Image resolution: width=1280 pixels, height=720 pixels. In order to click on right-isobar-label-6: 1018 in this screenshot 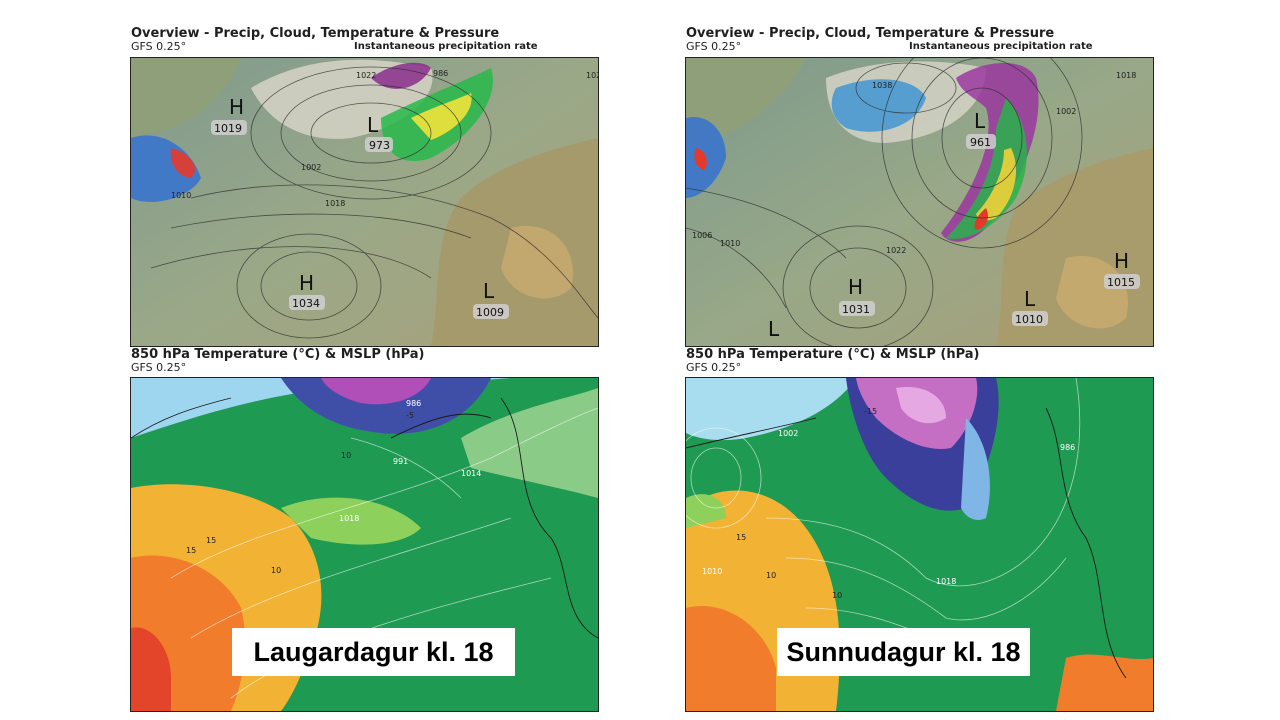, I will do `click(1126, 75)`.